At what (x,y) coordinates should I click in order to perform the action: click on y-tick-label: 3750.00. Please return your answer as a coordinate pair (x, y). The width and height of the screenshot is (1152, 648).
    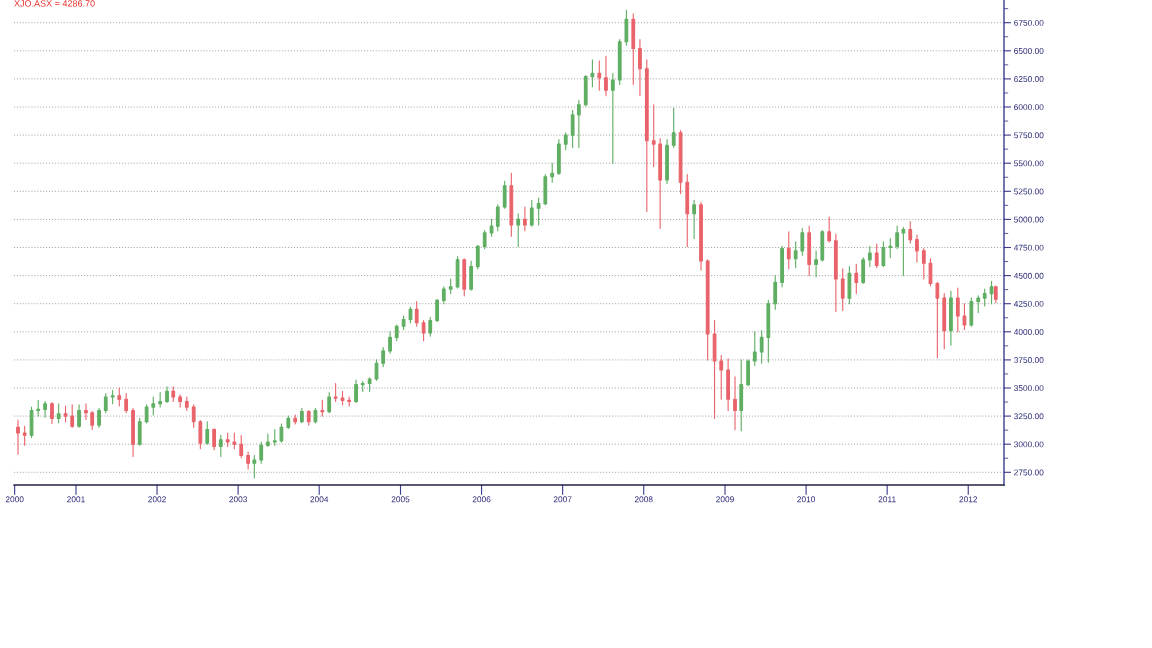
    Looking at the image, I should click on (1029, 360).